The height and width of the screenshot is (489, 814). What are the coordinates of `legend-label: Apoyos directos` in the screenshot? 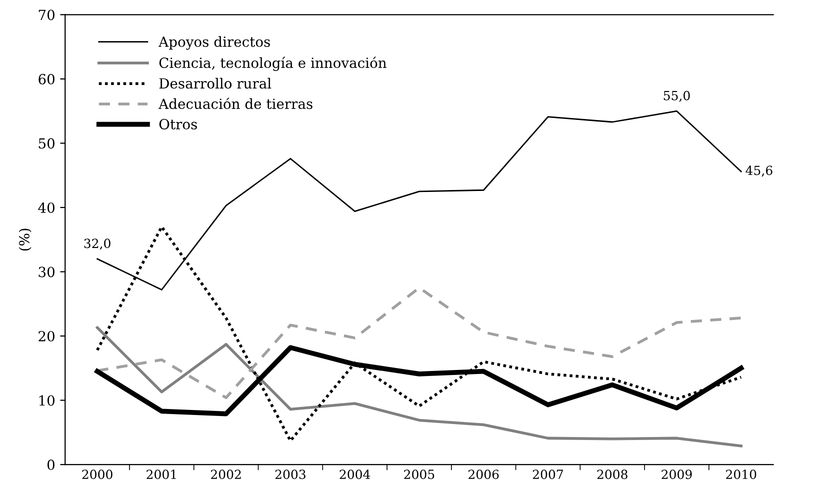 It's located at (214, 43).